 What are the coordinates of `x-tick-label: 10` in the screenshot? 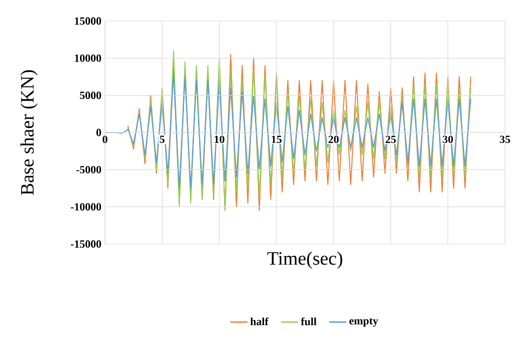 It's located at (219, 140).